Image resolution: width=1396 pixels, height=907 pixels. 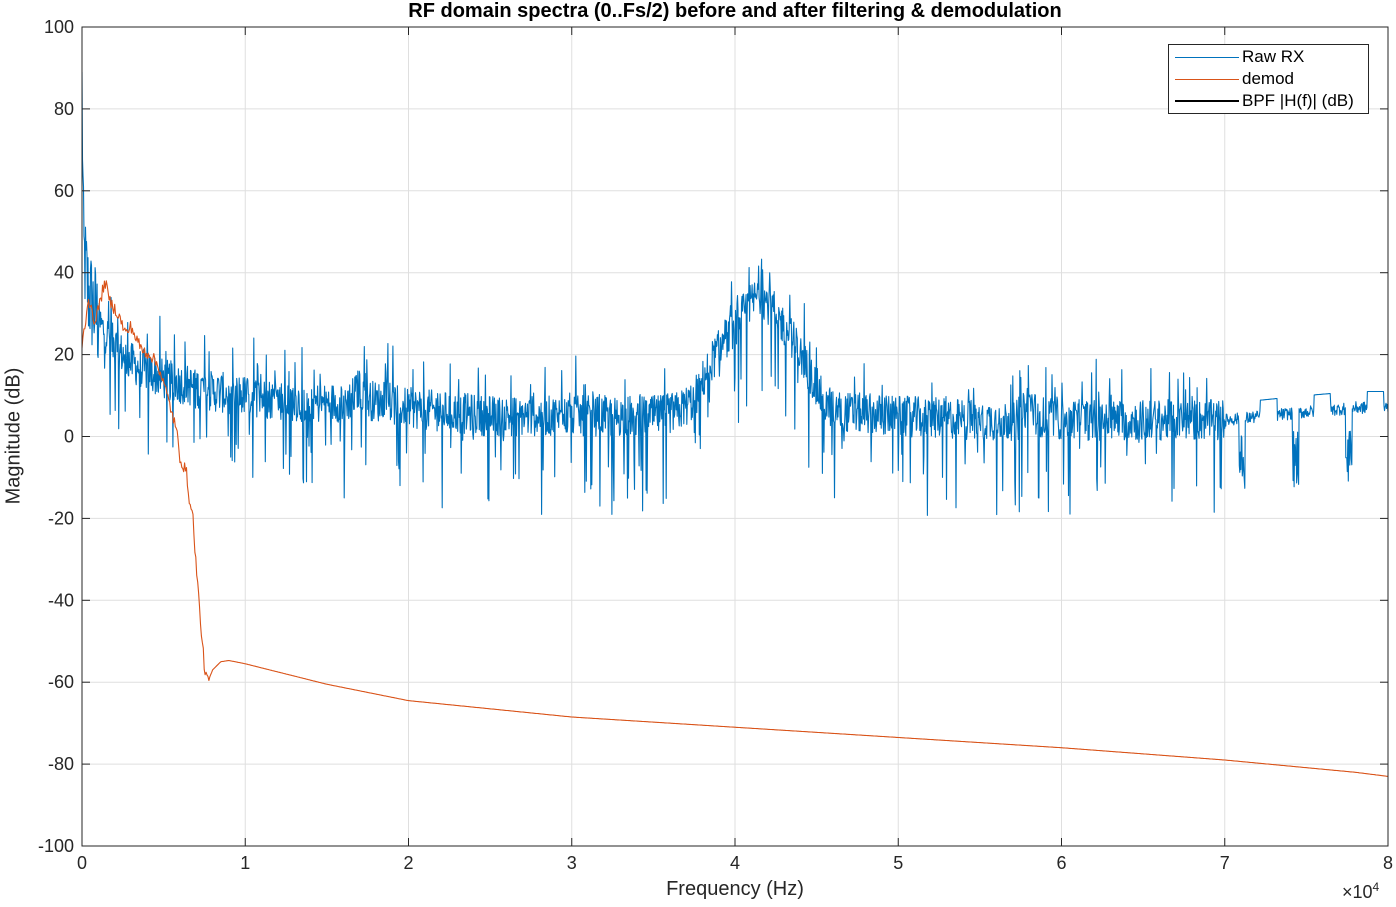 I want to click on x-axis-label: Frequency (Hz), so click(x=735, y=889).